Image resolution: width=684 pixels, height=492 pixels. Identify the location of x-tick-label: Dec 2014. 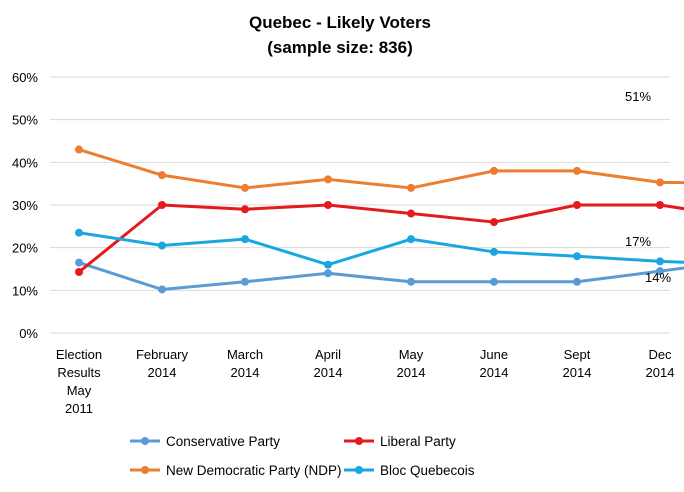
(660, 363).